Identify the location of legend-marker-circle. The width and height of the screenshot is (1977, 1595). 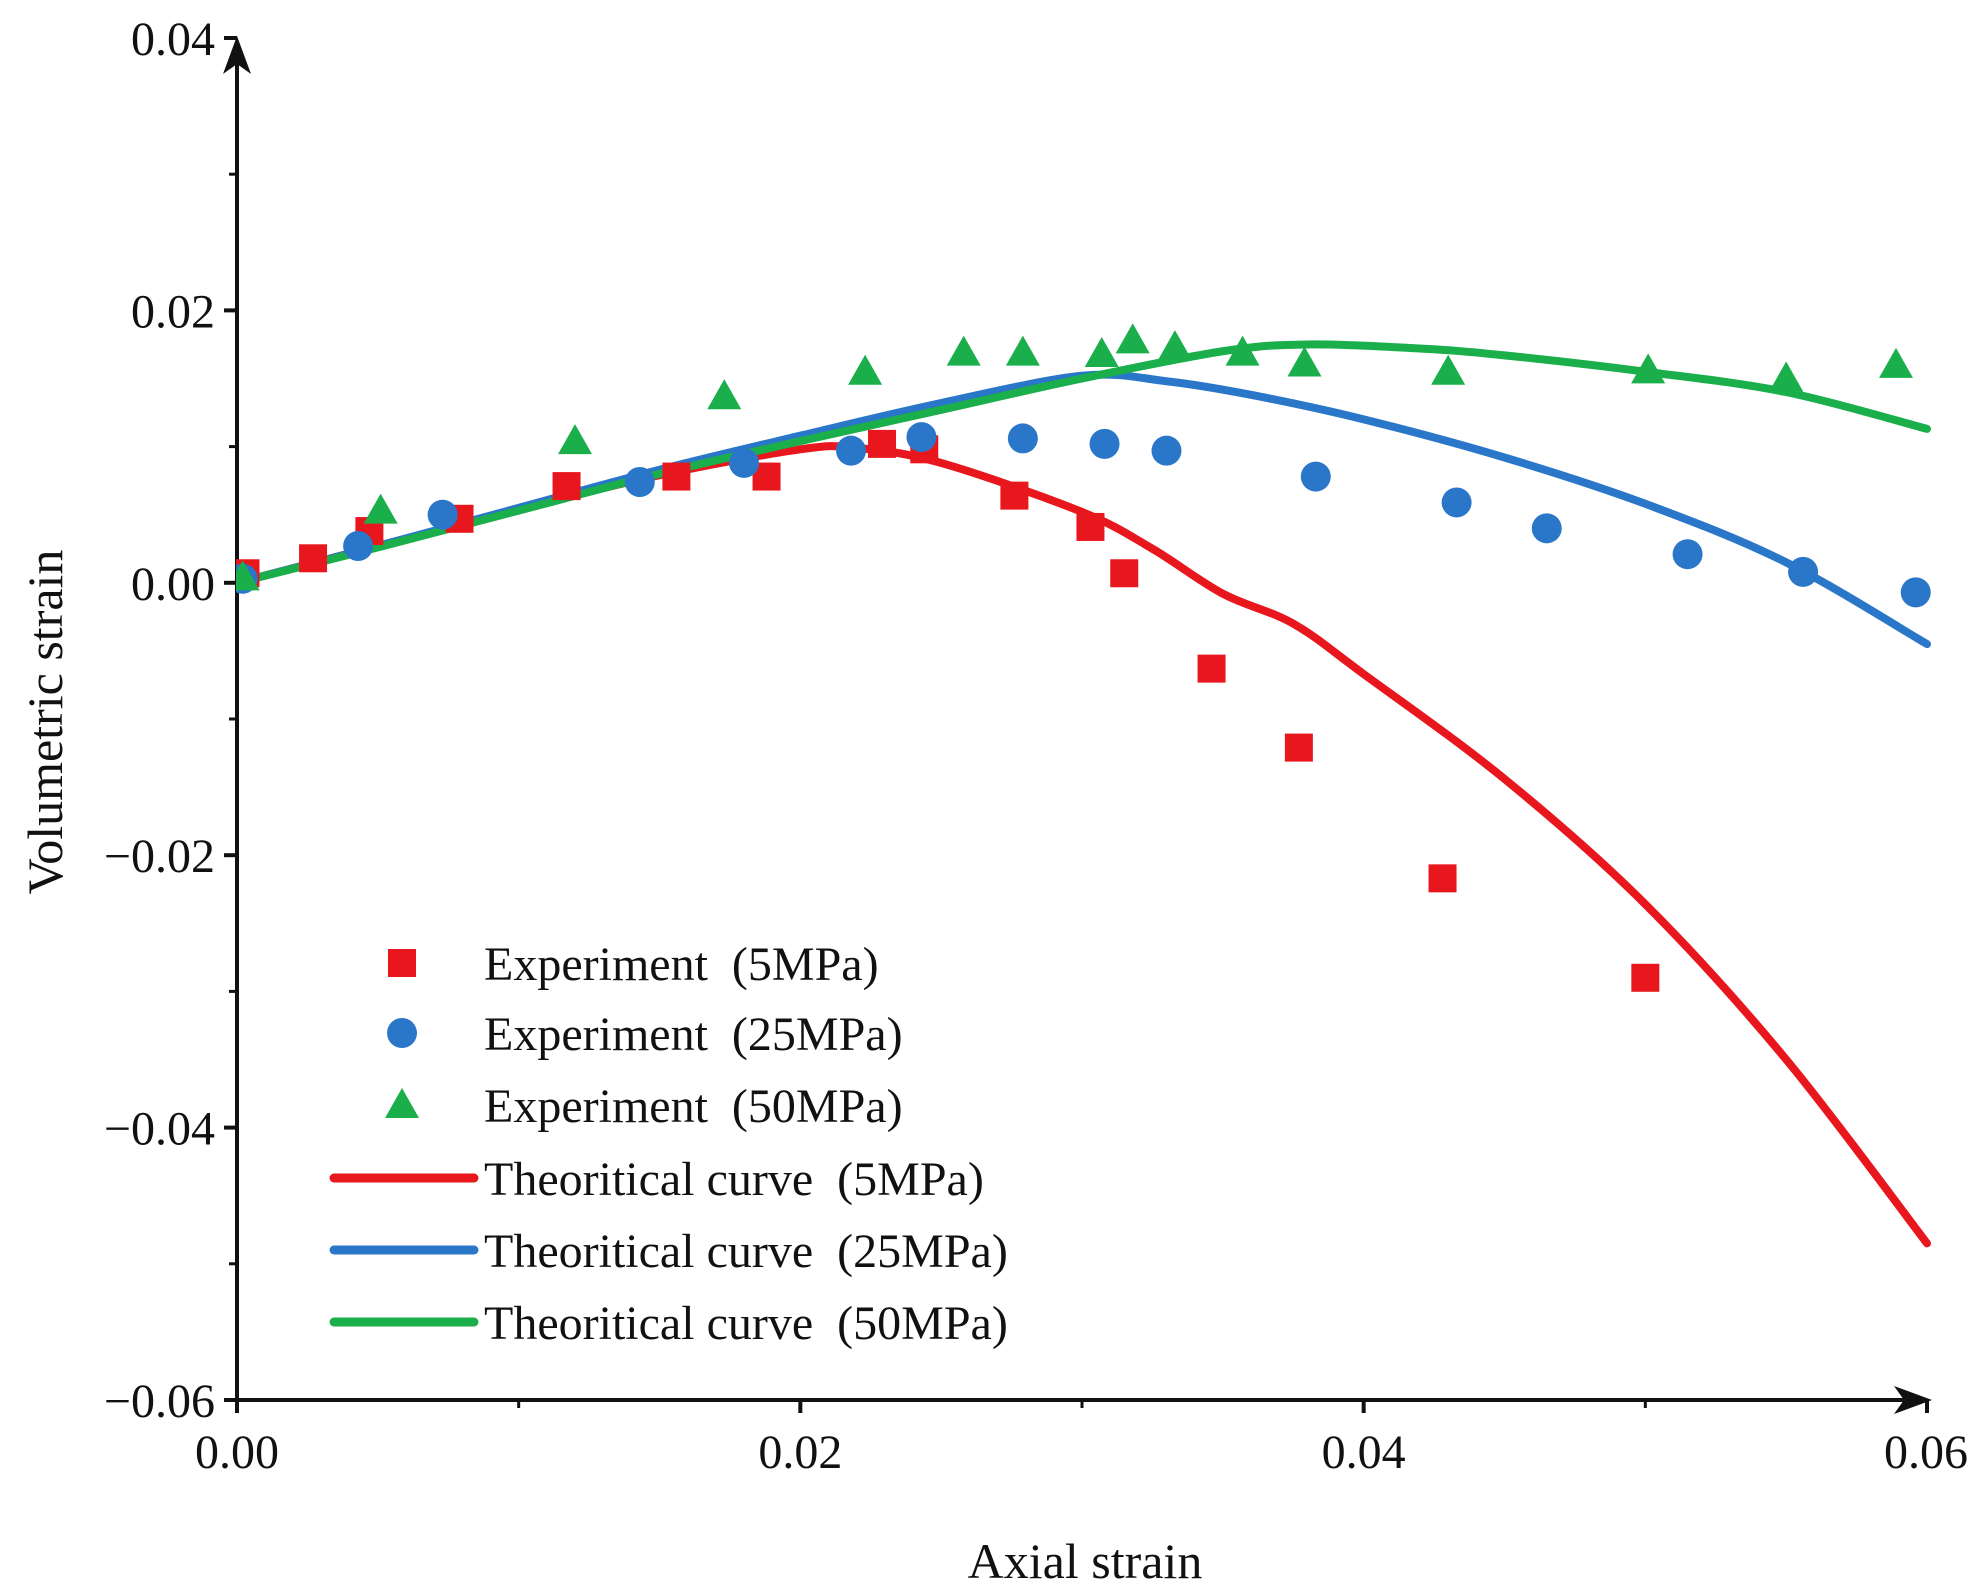
(402, 1033).